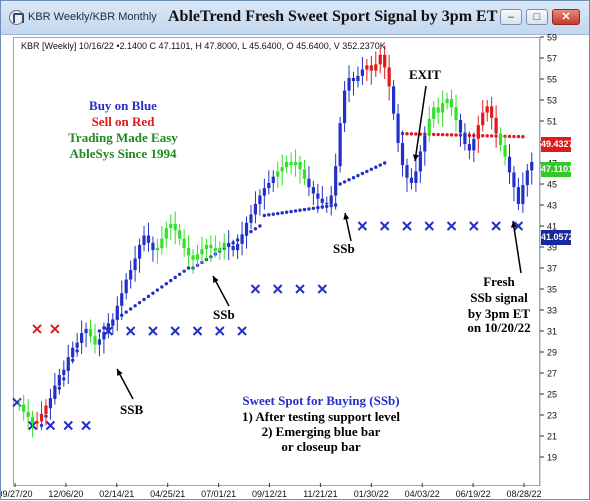  What do you see at coordinates (552, 374) in the screenshot?
I see `y-tick-label: 27` at bounding box center [552, 374].